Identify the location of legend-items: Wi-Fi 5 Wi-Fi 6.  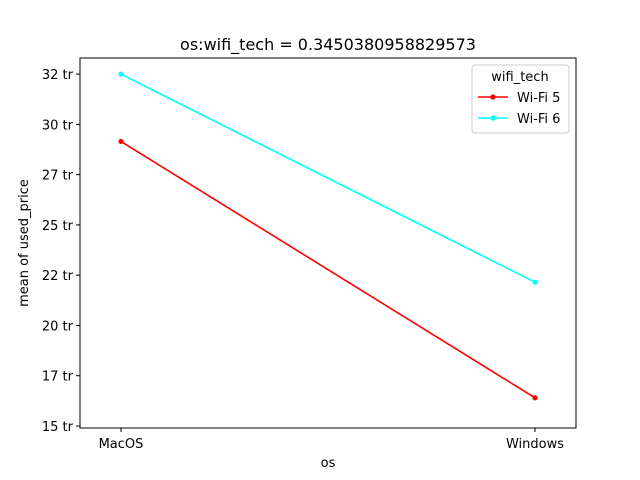
(519, 109).